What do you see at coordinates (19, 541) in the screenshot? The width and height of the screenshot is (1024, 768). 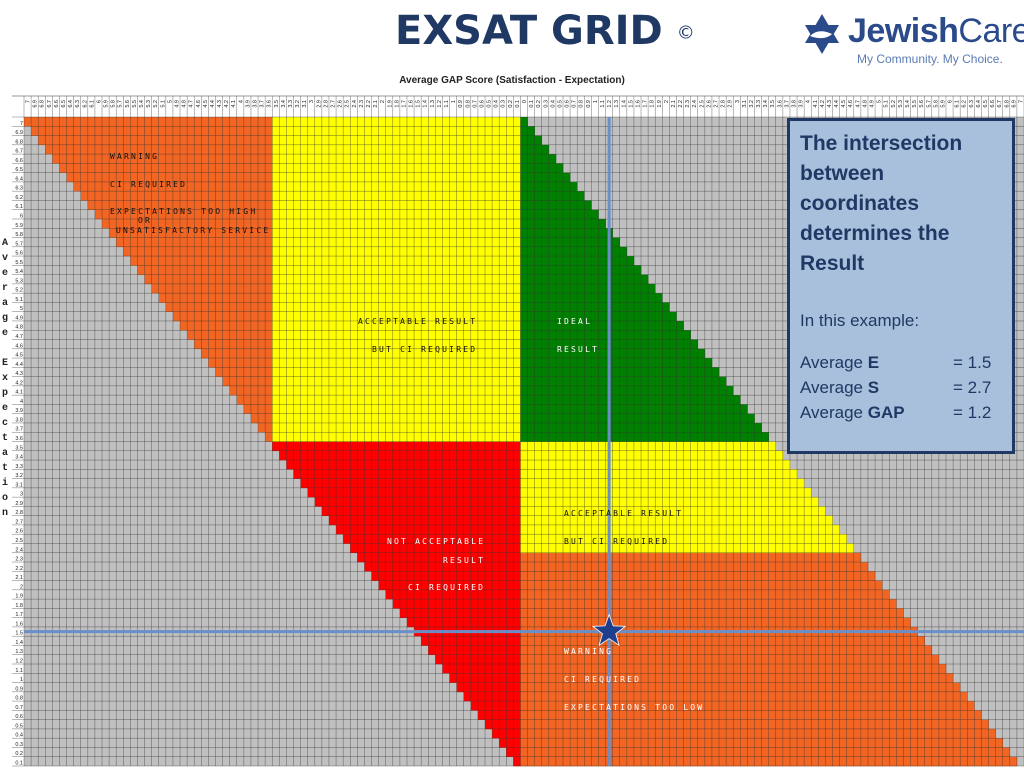 I see `y-tick-label: 2.5` at bounding box center [19, 541].